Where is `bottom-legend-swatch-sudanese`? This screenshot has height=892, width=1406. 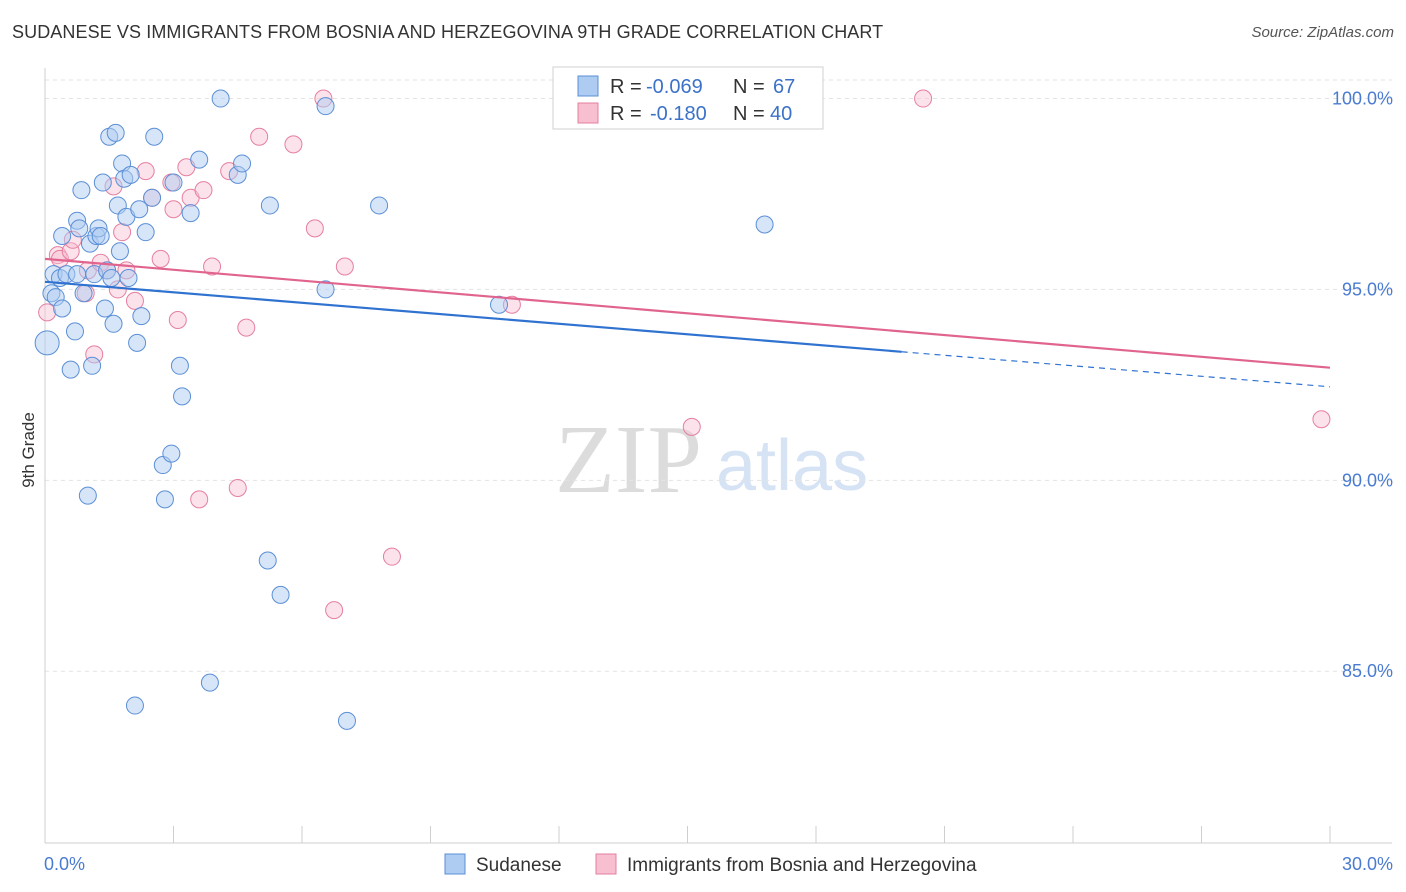 bottom-legend-swatch-sudanese is located at coordinates (455, 864).